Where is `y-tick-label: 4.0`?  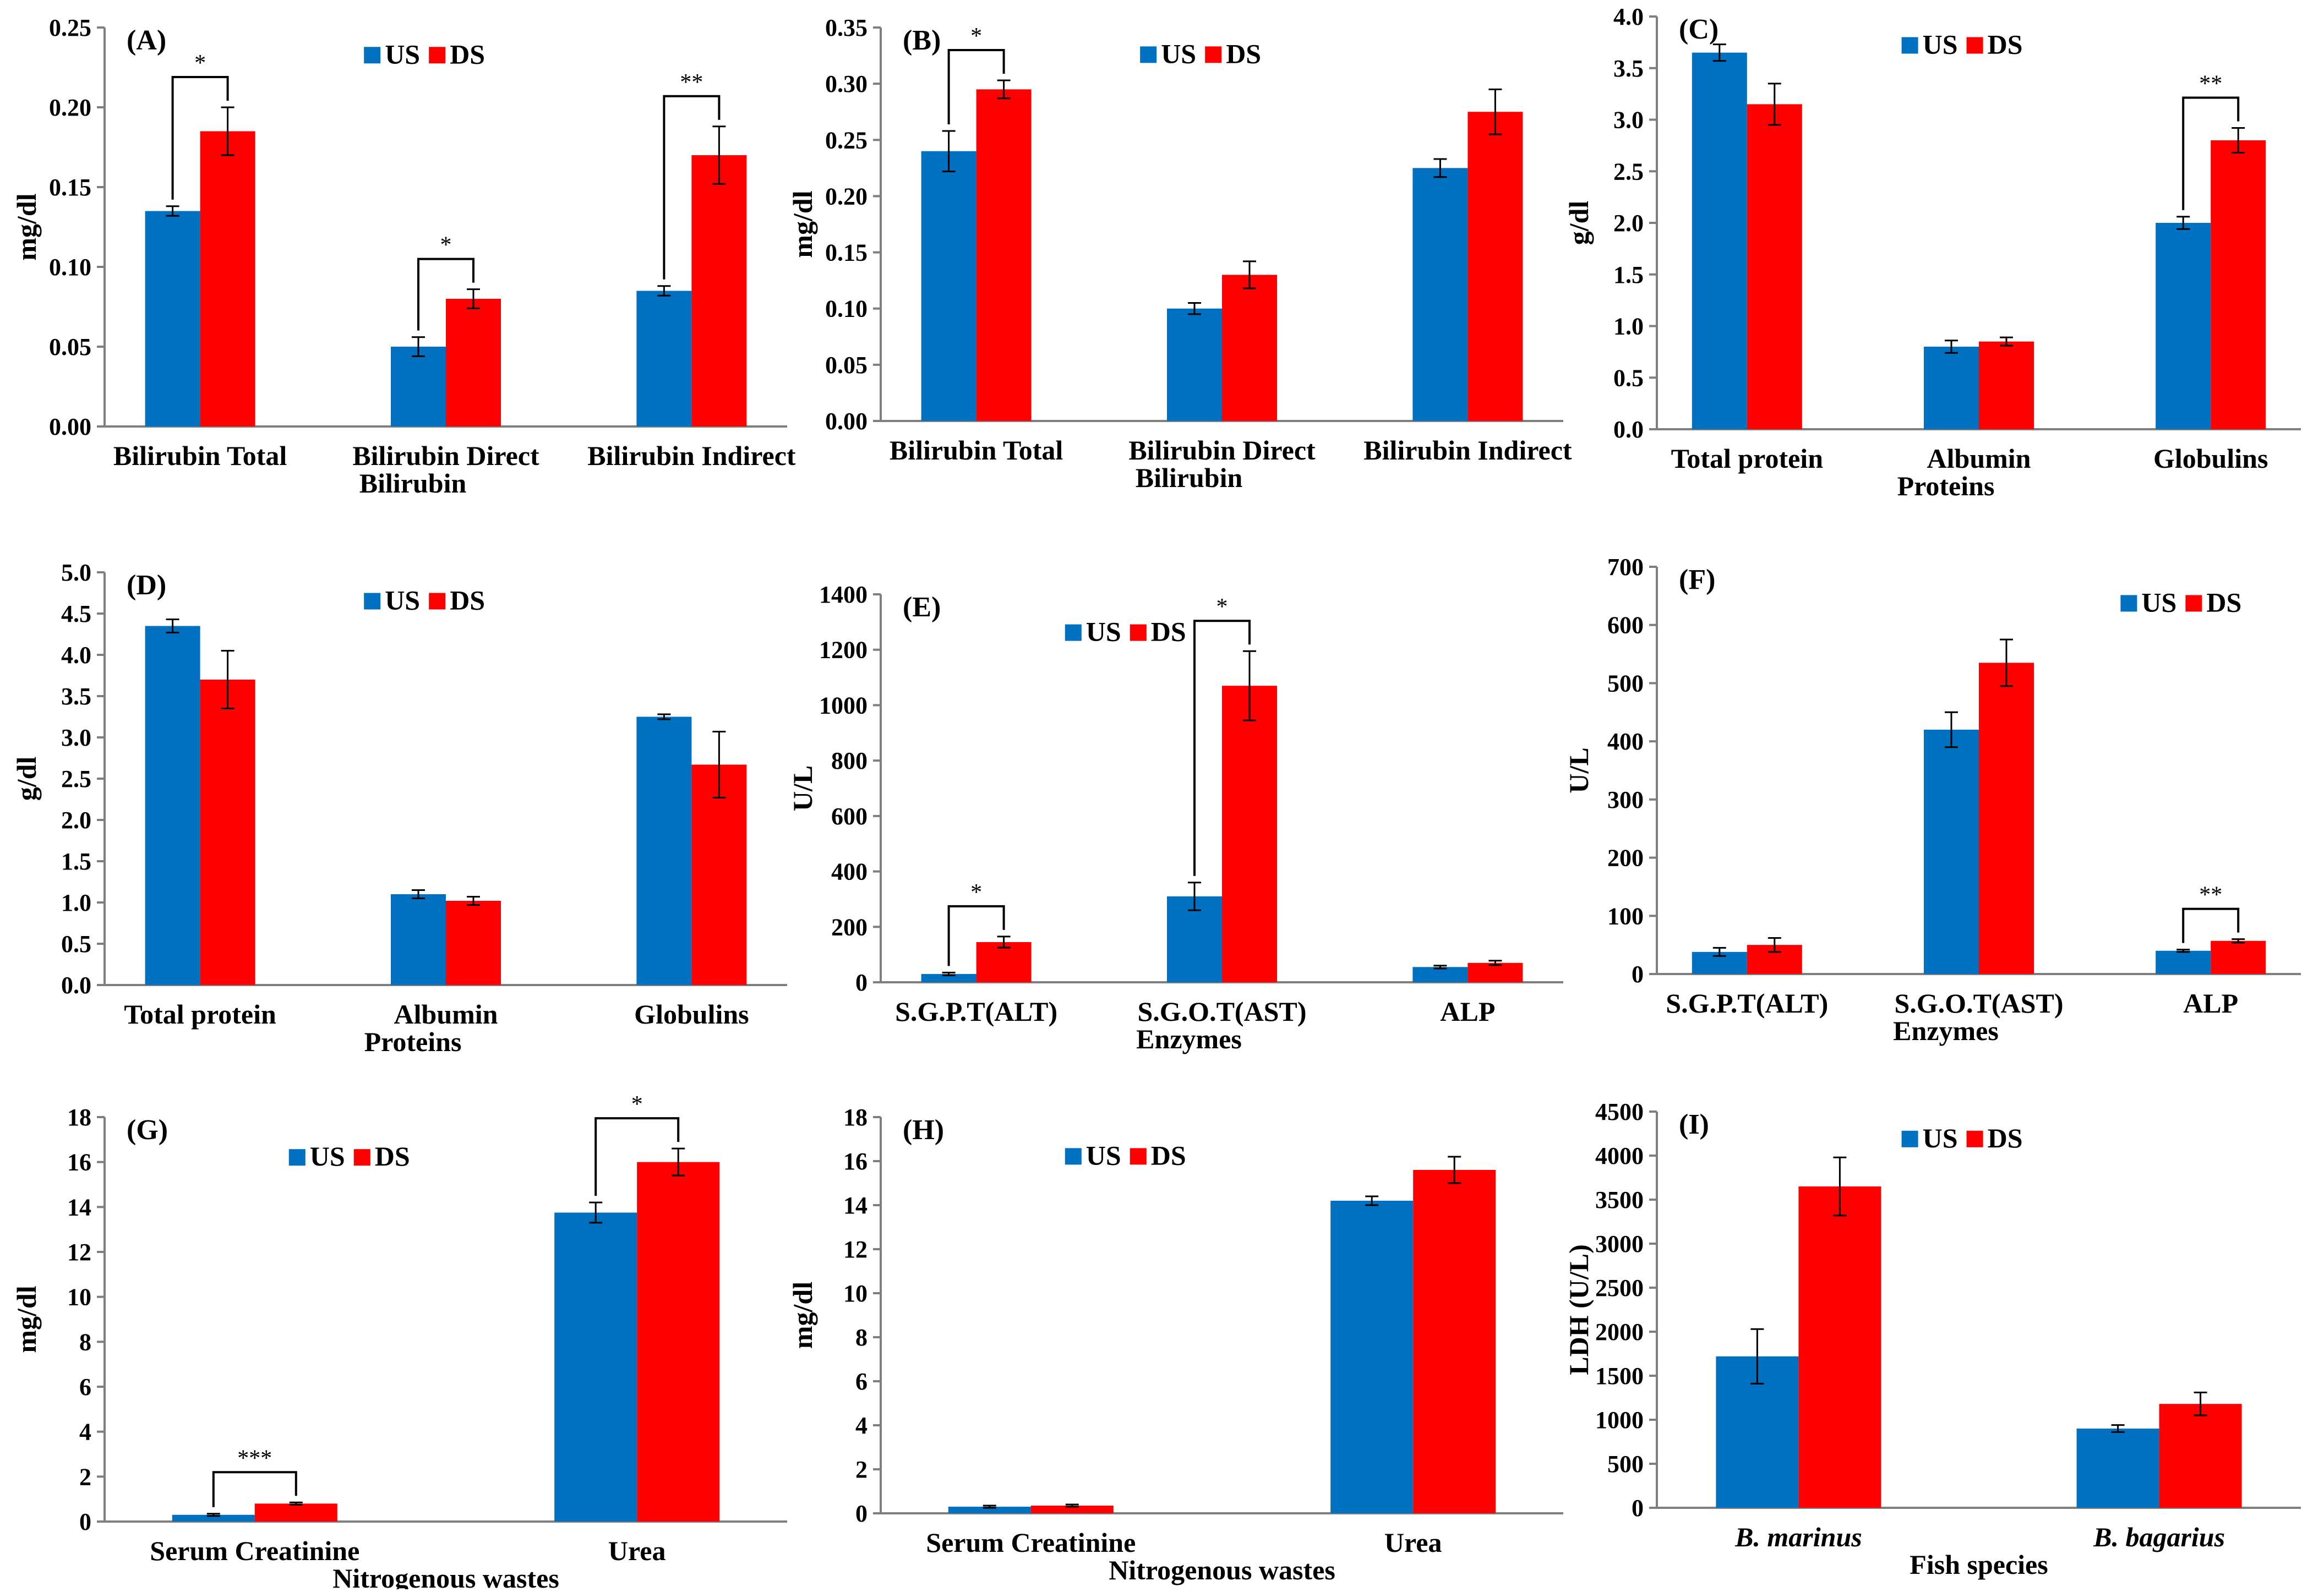
y-tick-label: 4.0 is located at coordinates (1628, 16).